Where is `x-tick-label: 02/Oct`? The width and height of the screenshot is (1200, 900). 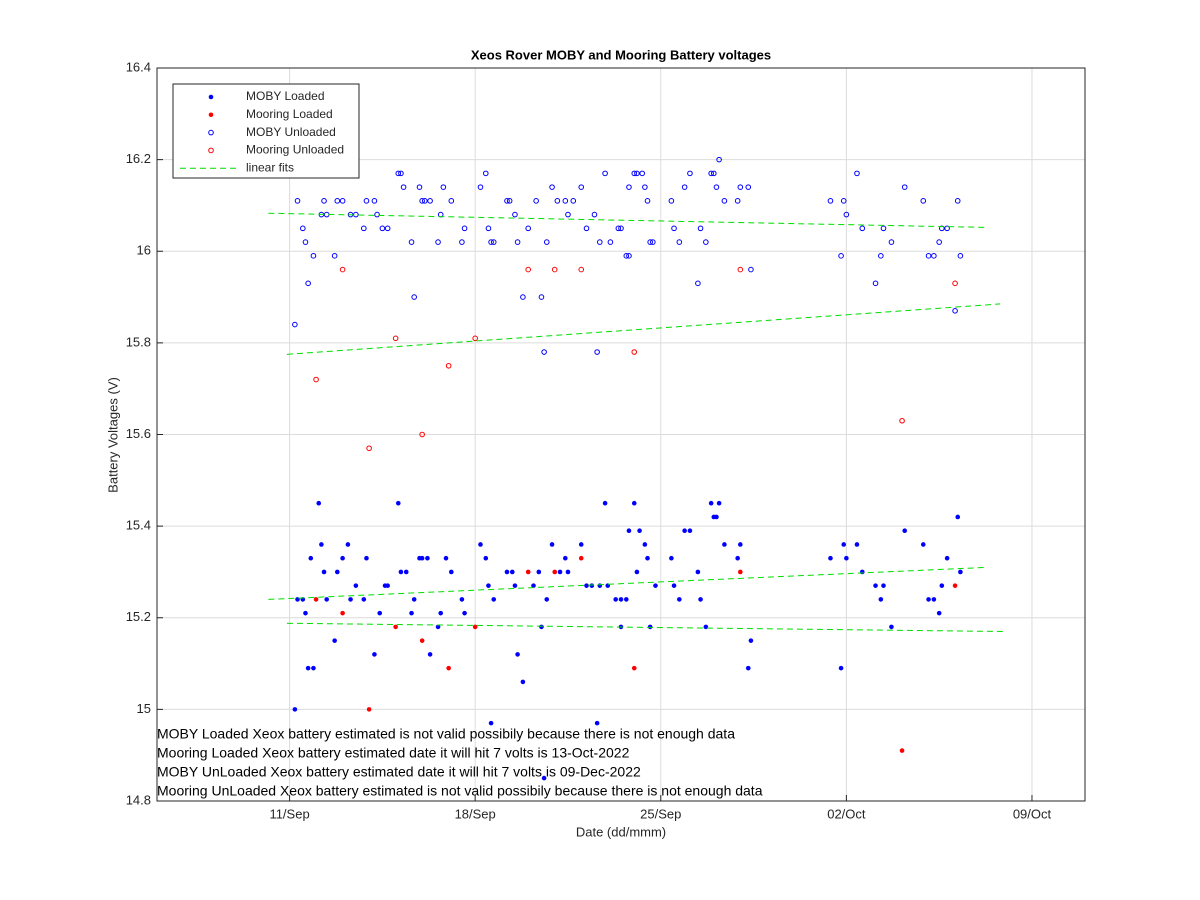 x-tick-label: 02/Oct is located at coordinates (846, 813).